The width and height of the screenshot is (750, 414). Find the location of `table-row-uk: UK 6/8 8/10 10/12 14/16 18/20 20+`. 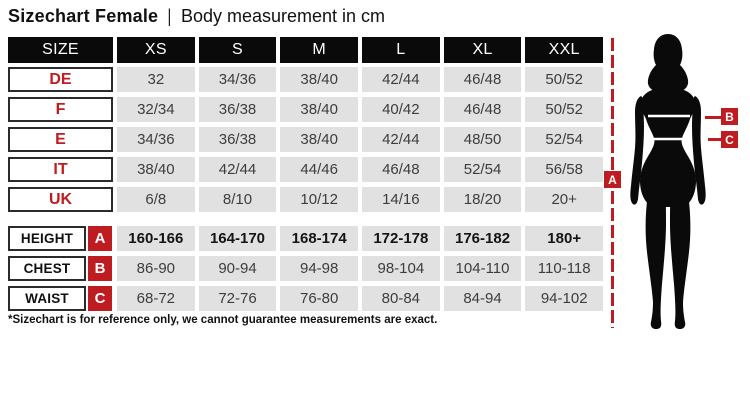

table-row-uk: UK 6/8 8/10 10/12 14/16 18/20 20+ is located at coordinates (306, 199).